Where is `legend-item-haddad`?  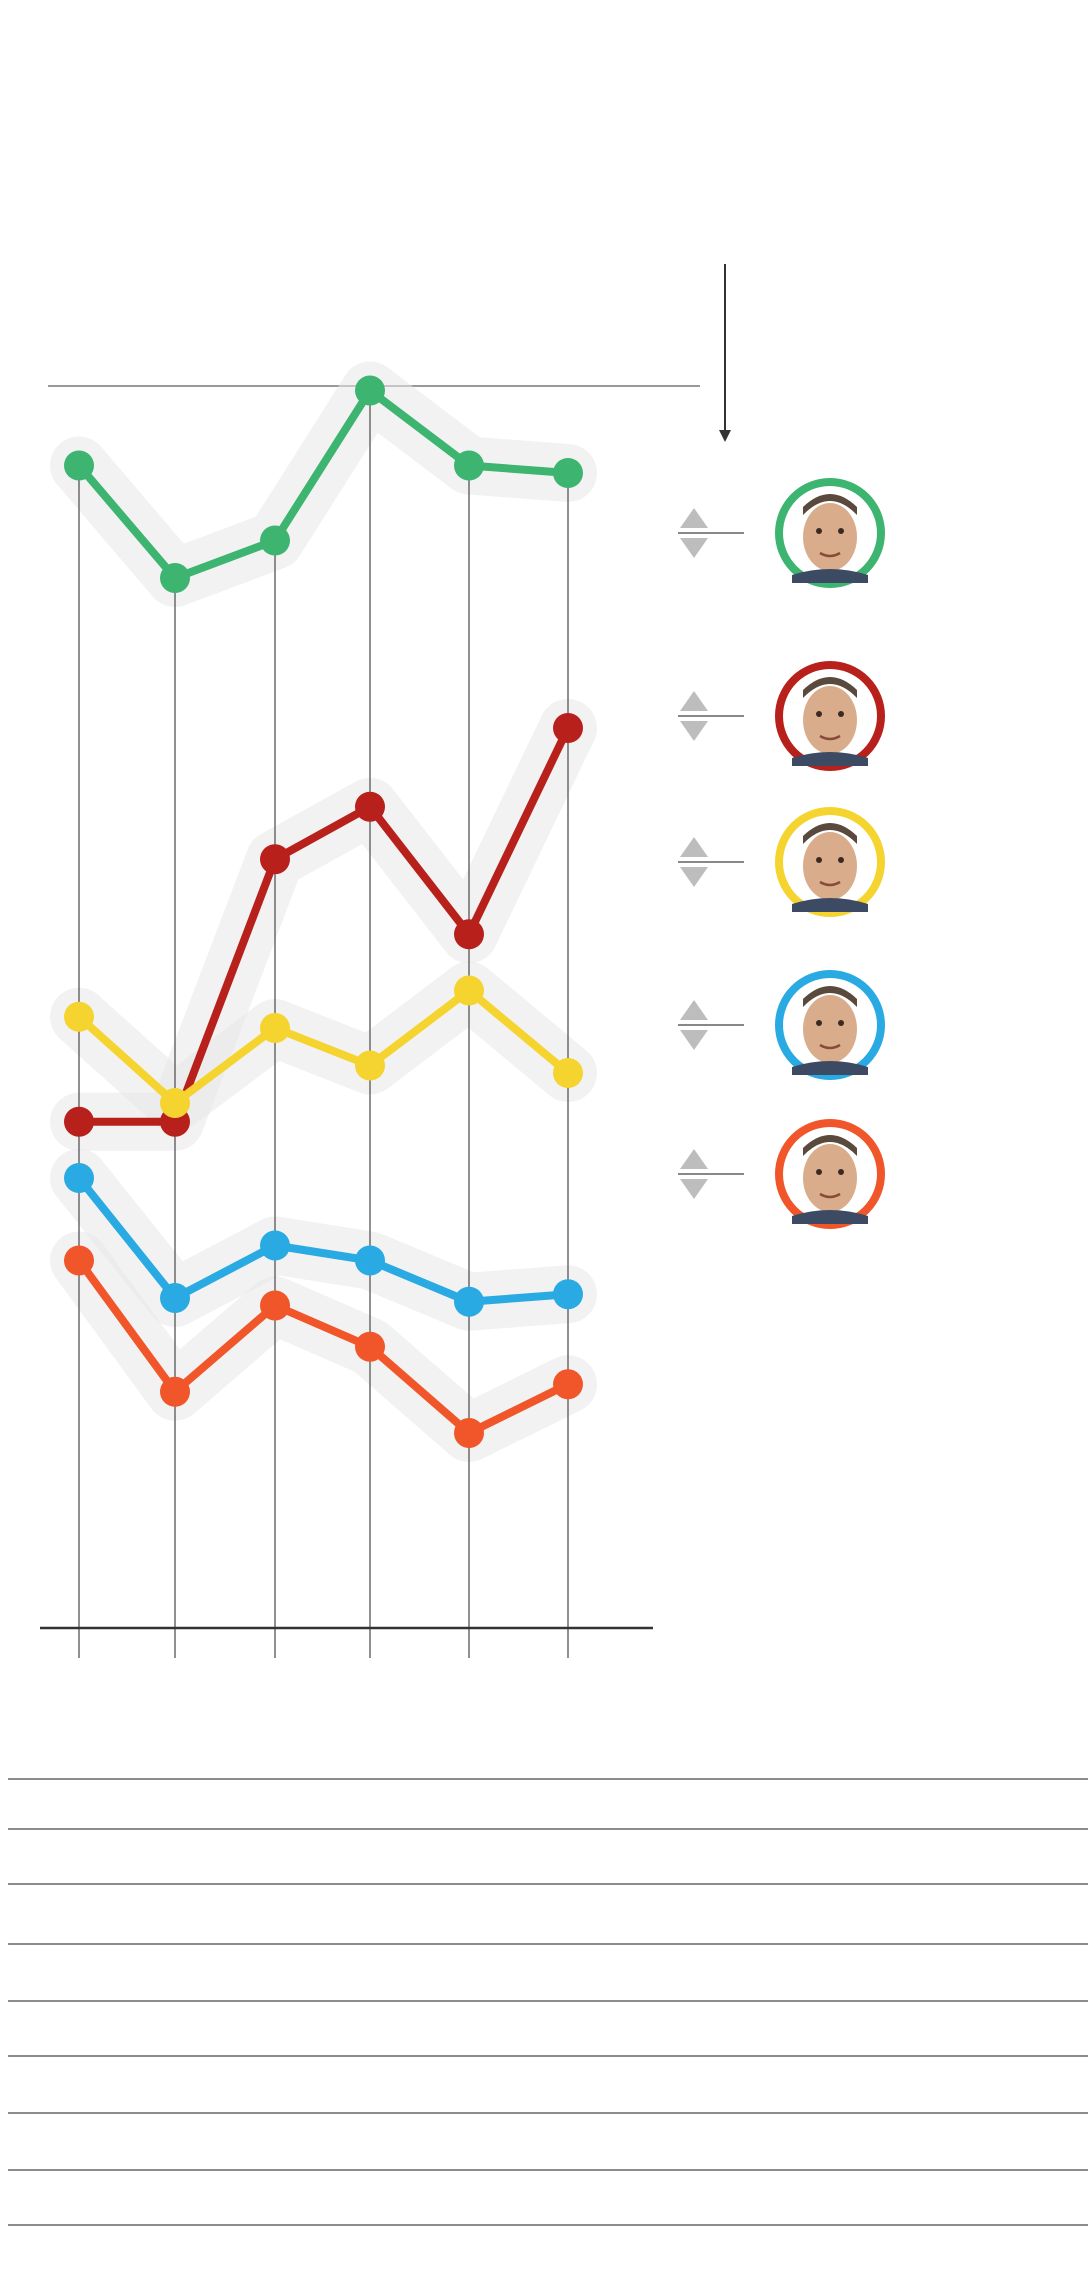 legend-item-haddad is located at coordinates (781, 716).